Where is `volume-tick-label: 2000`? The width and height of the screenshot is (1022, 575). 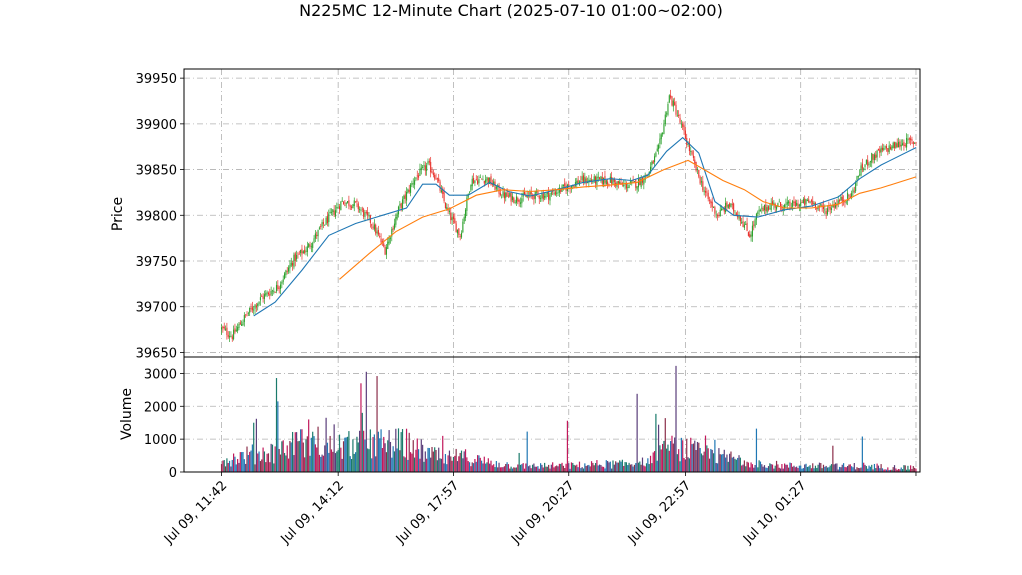 volume-tick-label: 2000 is located at coordinates (160, 407).